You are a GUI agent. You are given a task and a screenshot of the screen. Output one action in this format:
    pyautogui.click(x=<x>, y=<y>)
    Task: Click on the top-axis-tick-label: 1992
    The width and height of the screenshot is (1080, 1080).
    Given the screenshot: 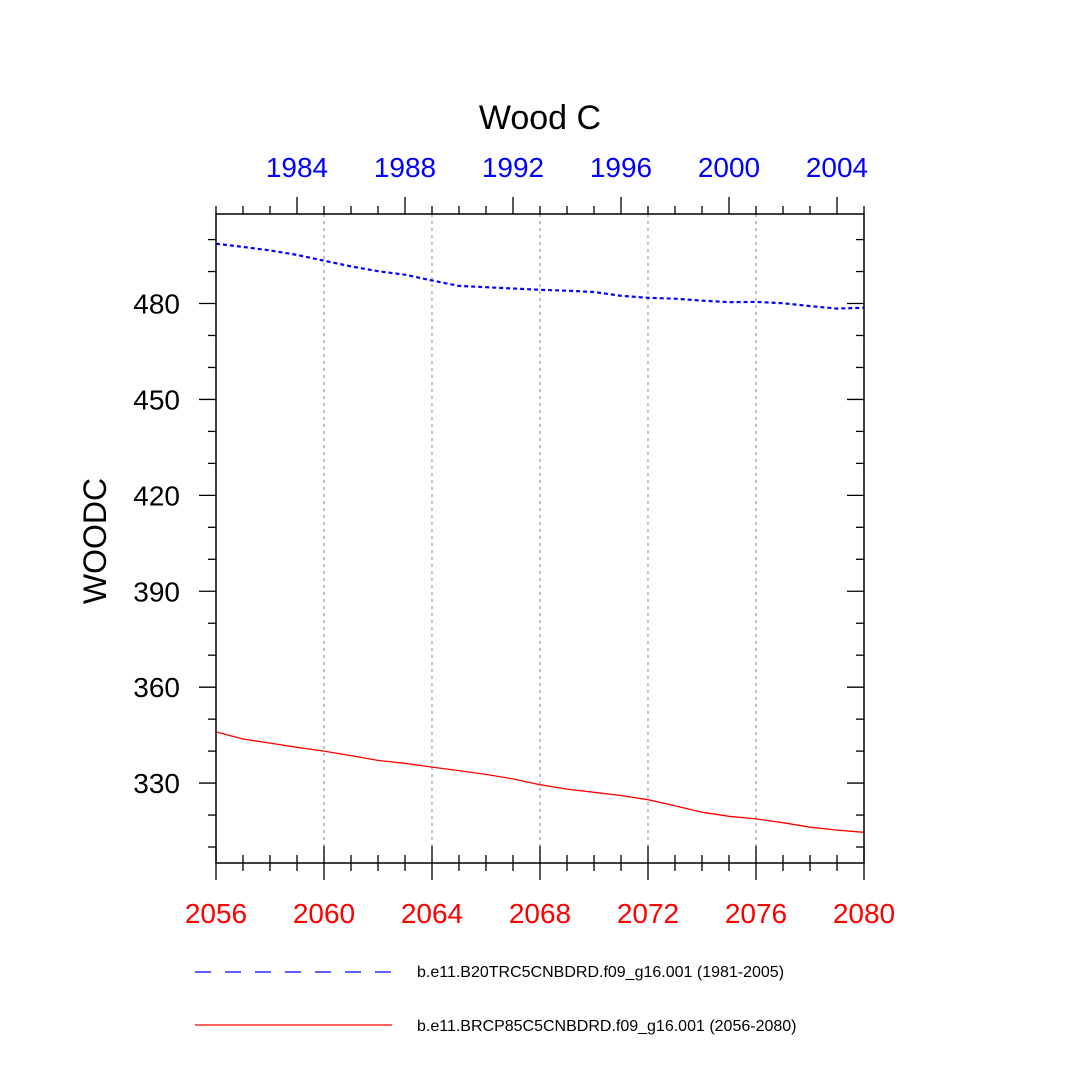 What is the action you would take?
    pyautogui.click(x=513, y=167)
    